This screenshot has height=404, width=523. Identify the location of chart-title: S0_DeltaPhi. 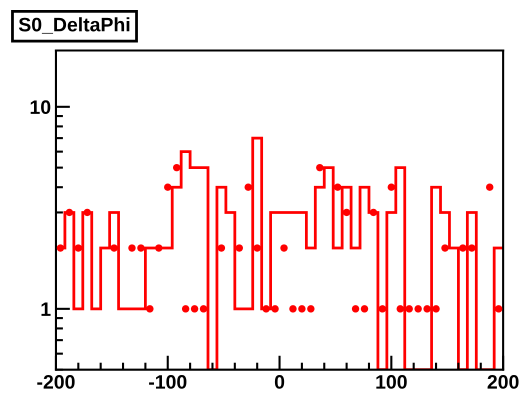
(74, 25).